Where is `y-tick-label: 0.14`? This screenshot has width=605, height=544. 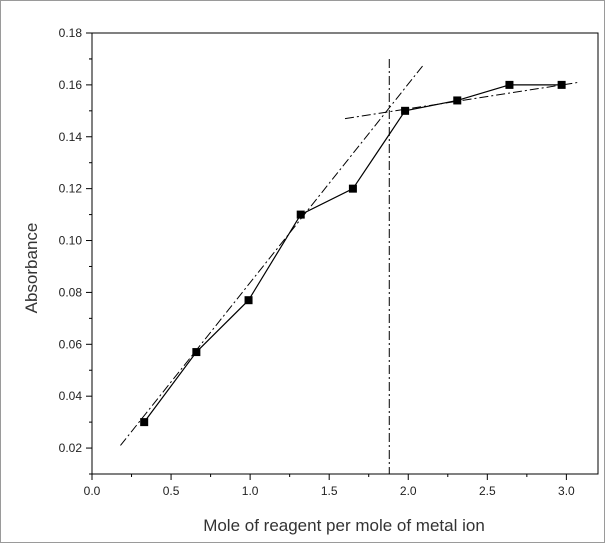
y-tick-label: 0.14 is located at coordinates (71, 137).